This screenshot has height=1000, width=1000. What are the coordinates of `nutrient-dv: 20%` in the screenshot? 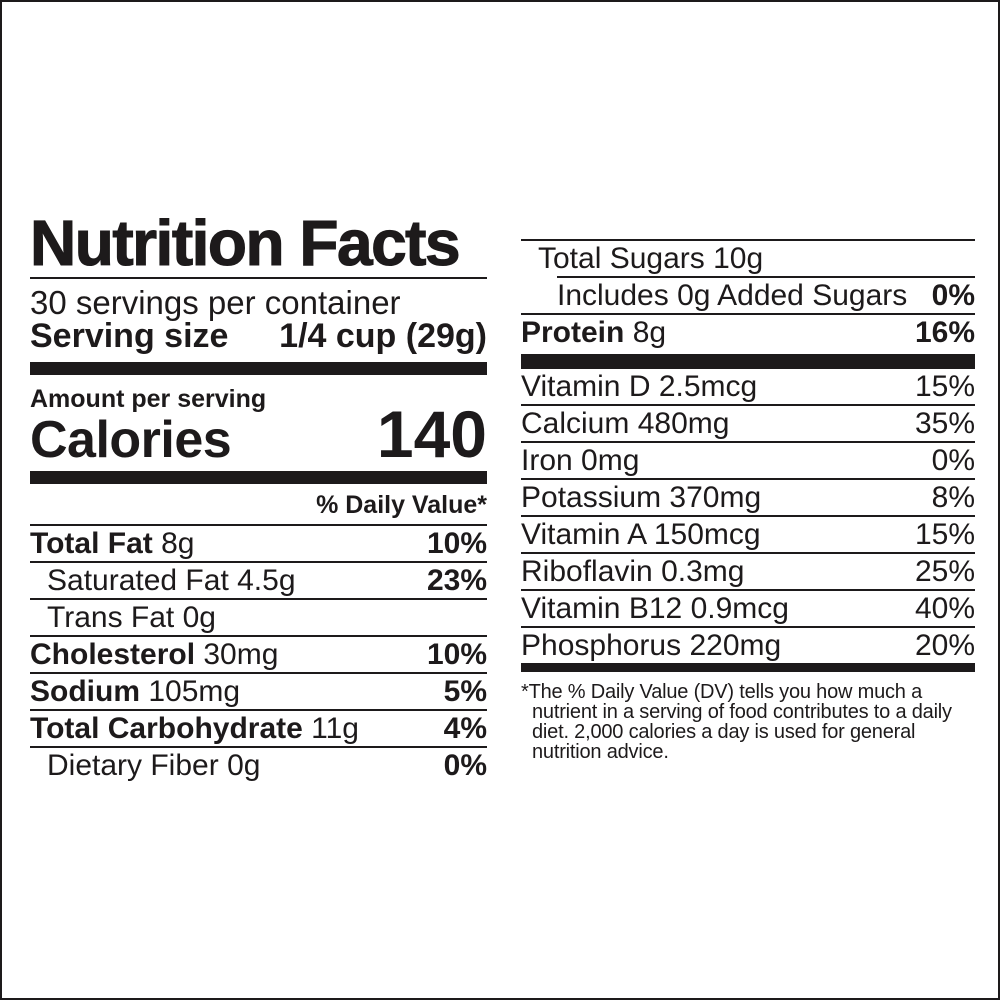 It's located at (944, 645).